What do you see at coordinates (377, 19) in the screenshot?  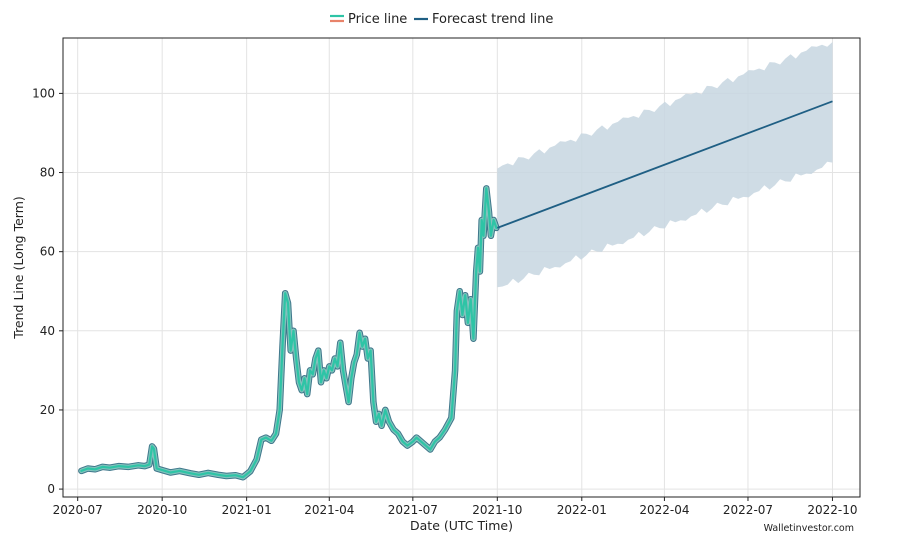 I see `legend-label-price-line: Price line` at bounding box center [377, 19].